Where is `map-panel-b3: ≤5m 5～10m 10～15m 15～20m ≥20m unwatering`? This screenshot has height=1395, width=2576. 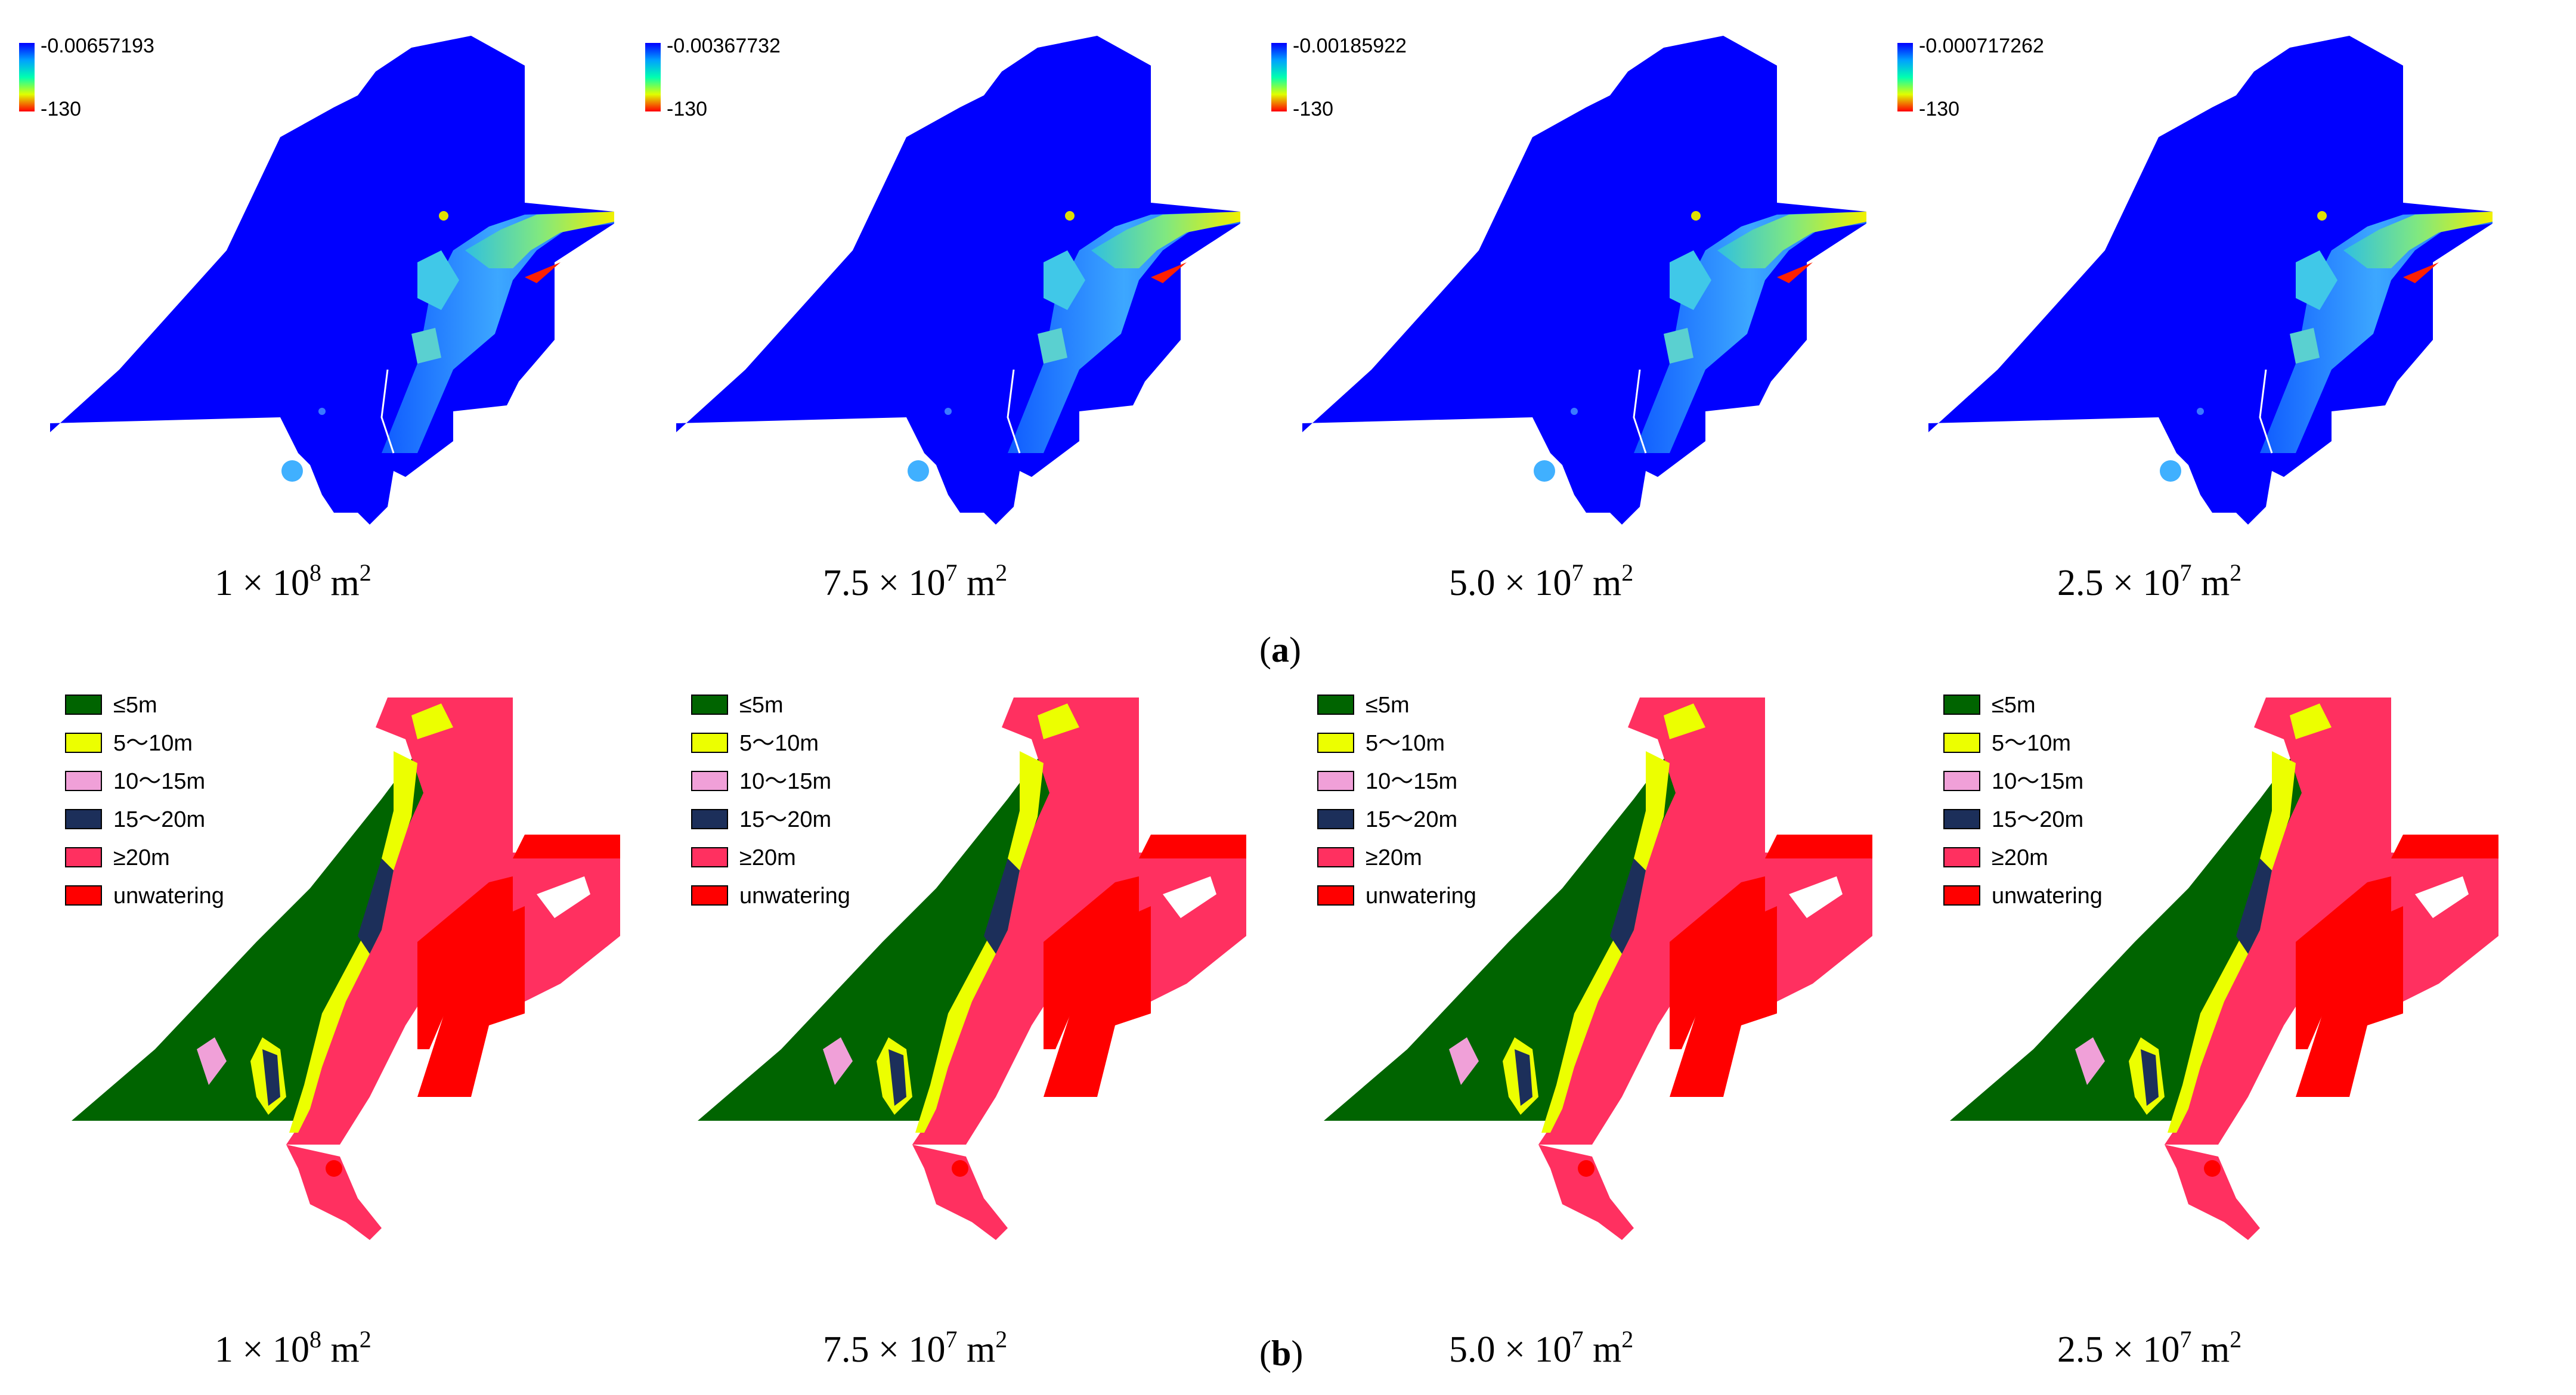
map-panel-b3: ≤5m 5～10m 10～15m 15～20m ≥20m unwatering is located at coordinates (1595, 1031).